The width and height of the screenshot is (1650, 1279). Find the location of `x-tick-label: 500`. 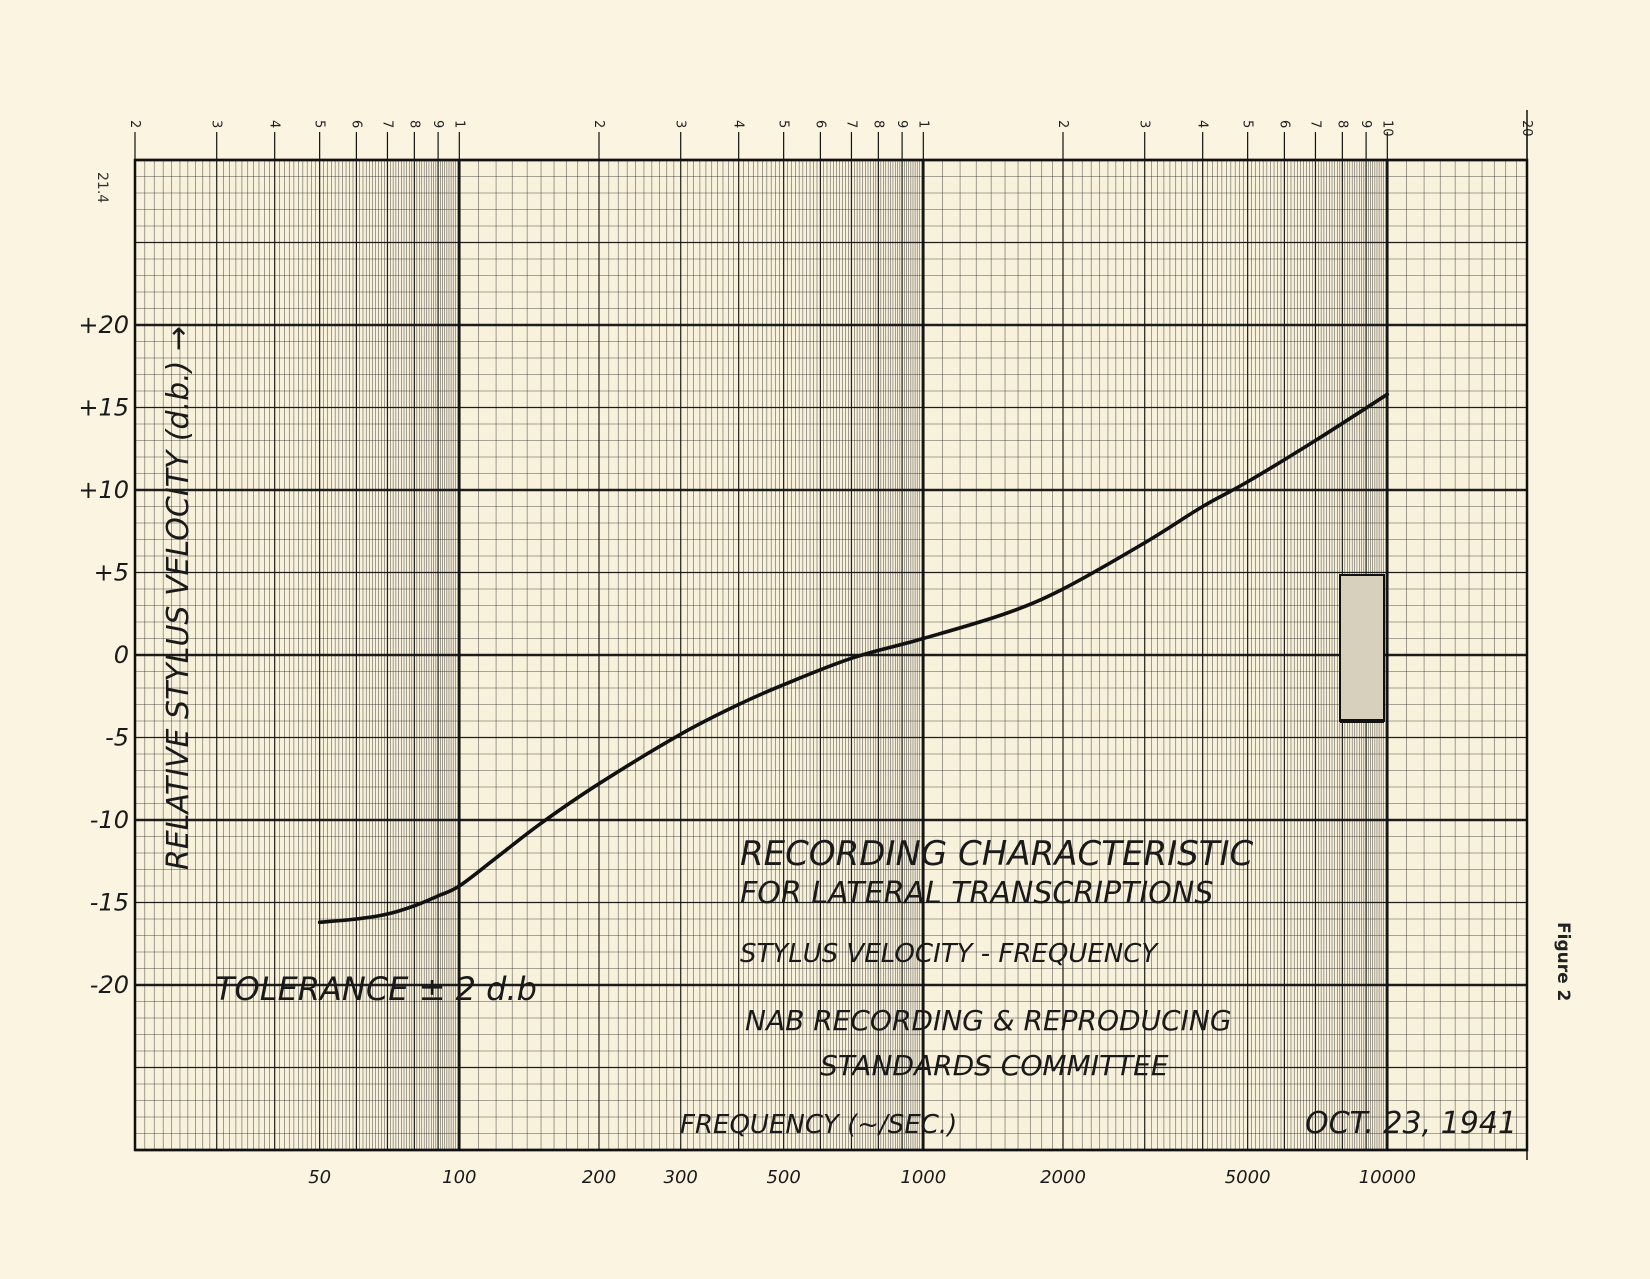

x-tick-label: 500 is located at coordinates (783, 1177).